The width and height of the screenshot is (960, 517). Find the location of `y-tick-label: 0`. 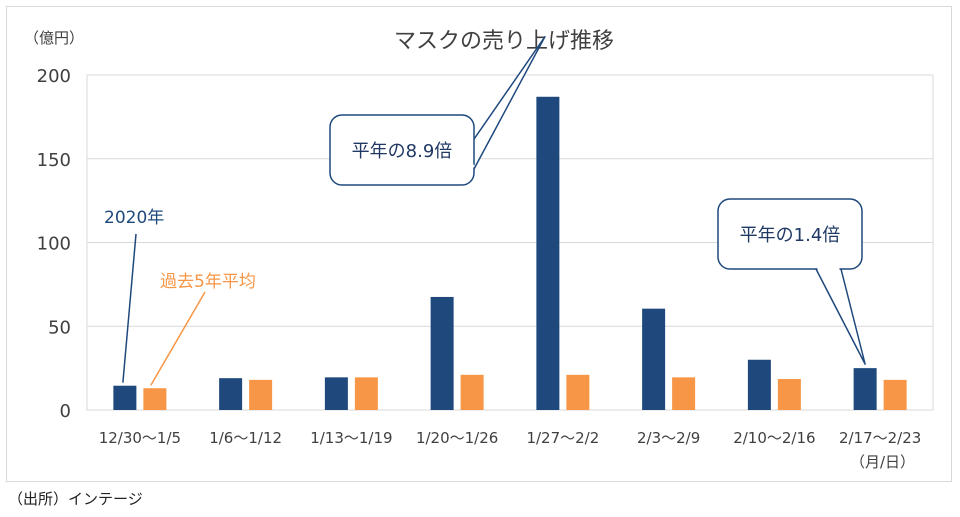

y-tick-label: 0 is located at coordinates (65, 411).